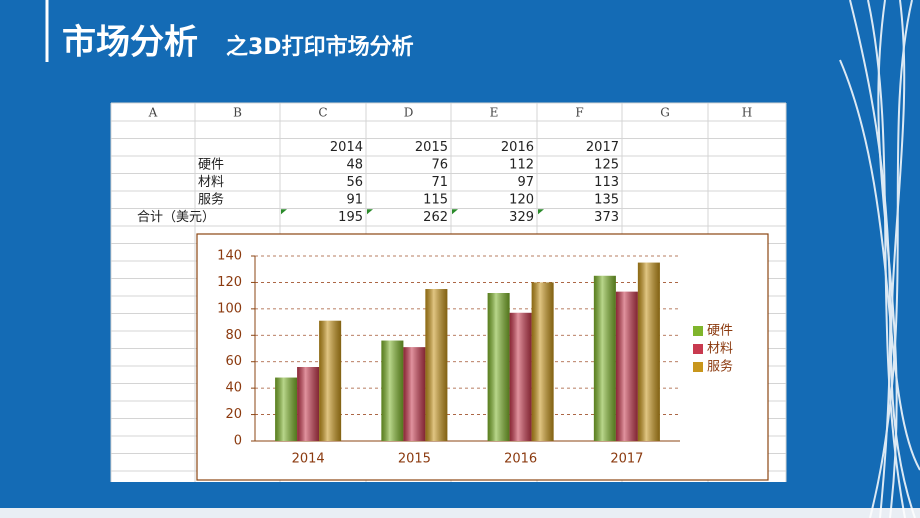 Image resolution: width=920 pixels, height=518 pixels. What do you see at coordinates (720, 331) in the screenshot?
I see `legend-label: 硬件` at bounding box center [720, 331].